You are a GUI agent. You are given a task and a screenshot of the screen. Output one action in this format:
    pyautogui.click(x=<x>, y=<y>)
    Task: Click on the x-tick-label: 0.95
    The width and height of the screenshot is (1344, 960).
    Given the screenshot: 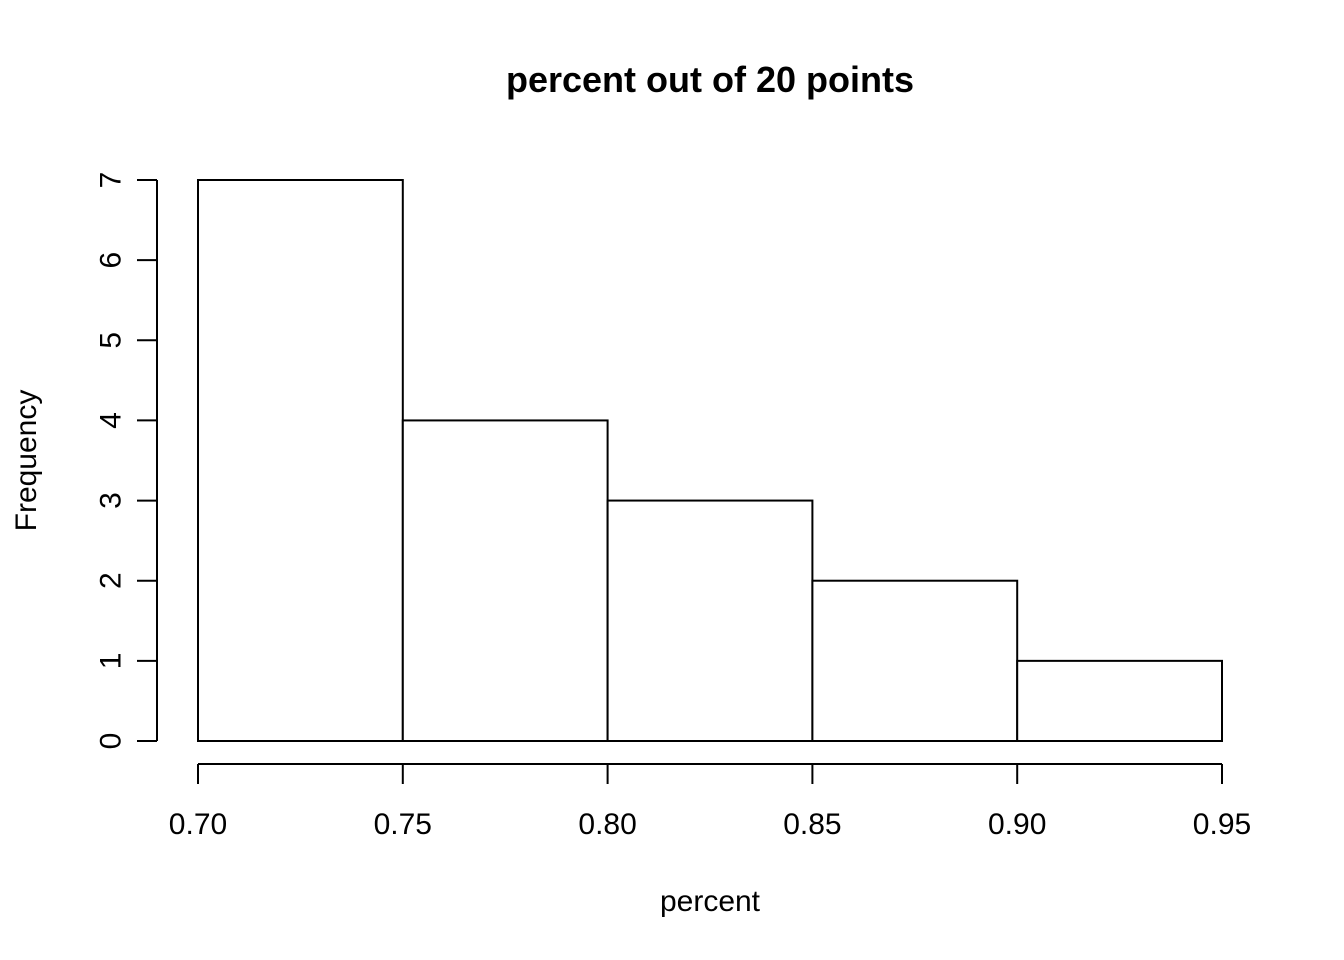 What is the action you would take?
    pyautogui.click(x=1222, y=824)
    